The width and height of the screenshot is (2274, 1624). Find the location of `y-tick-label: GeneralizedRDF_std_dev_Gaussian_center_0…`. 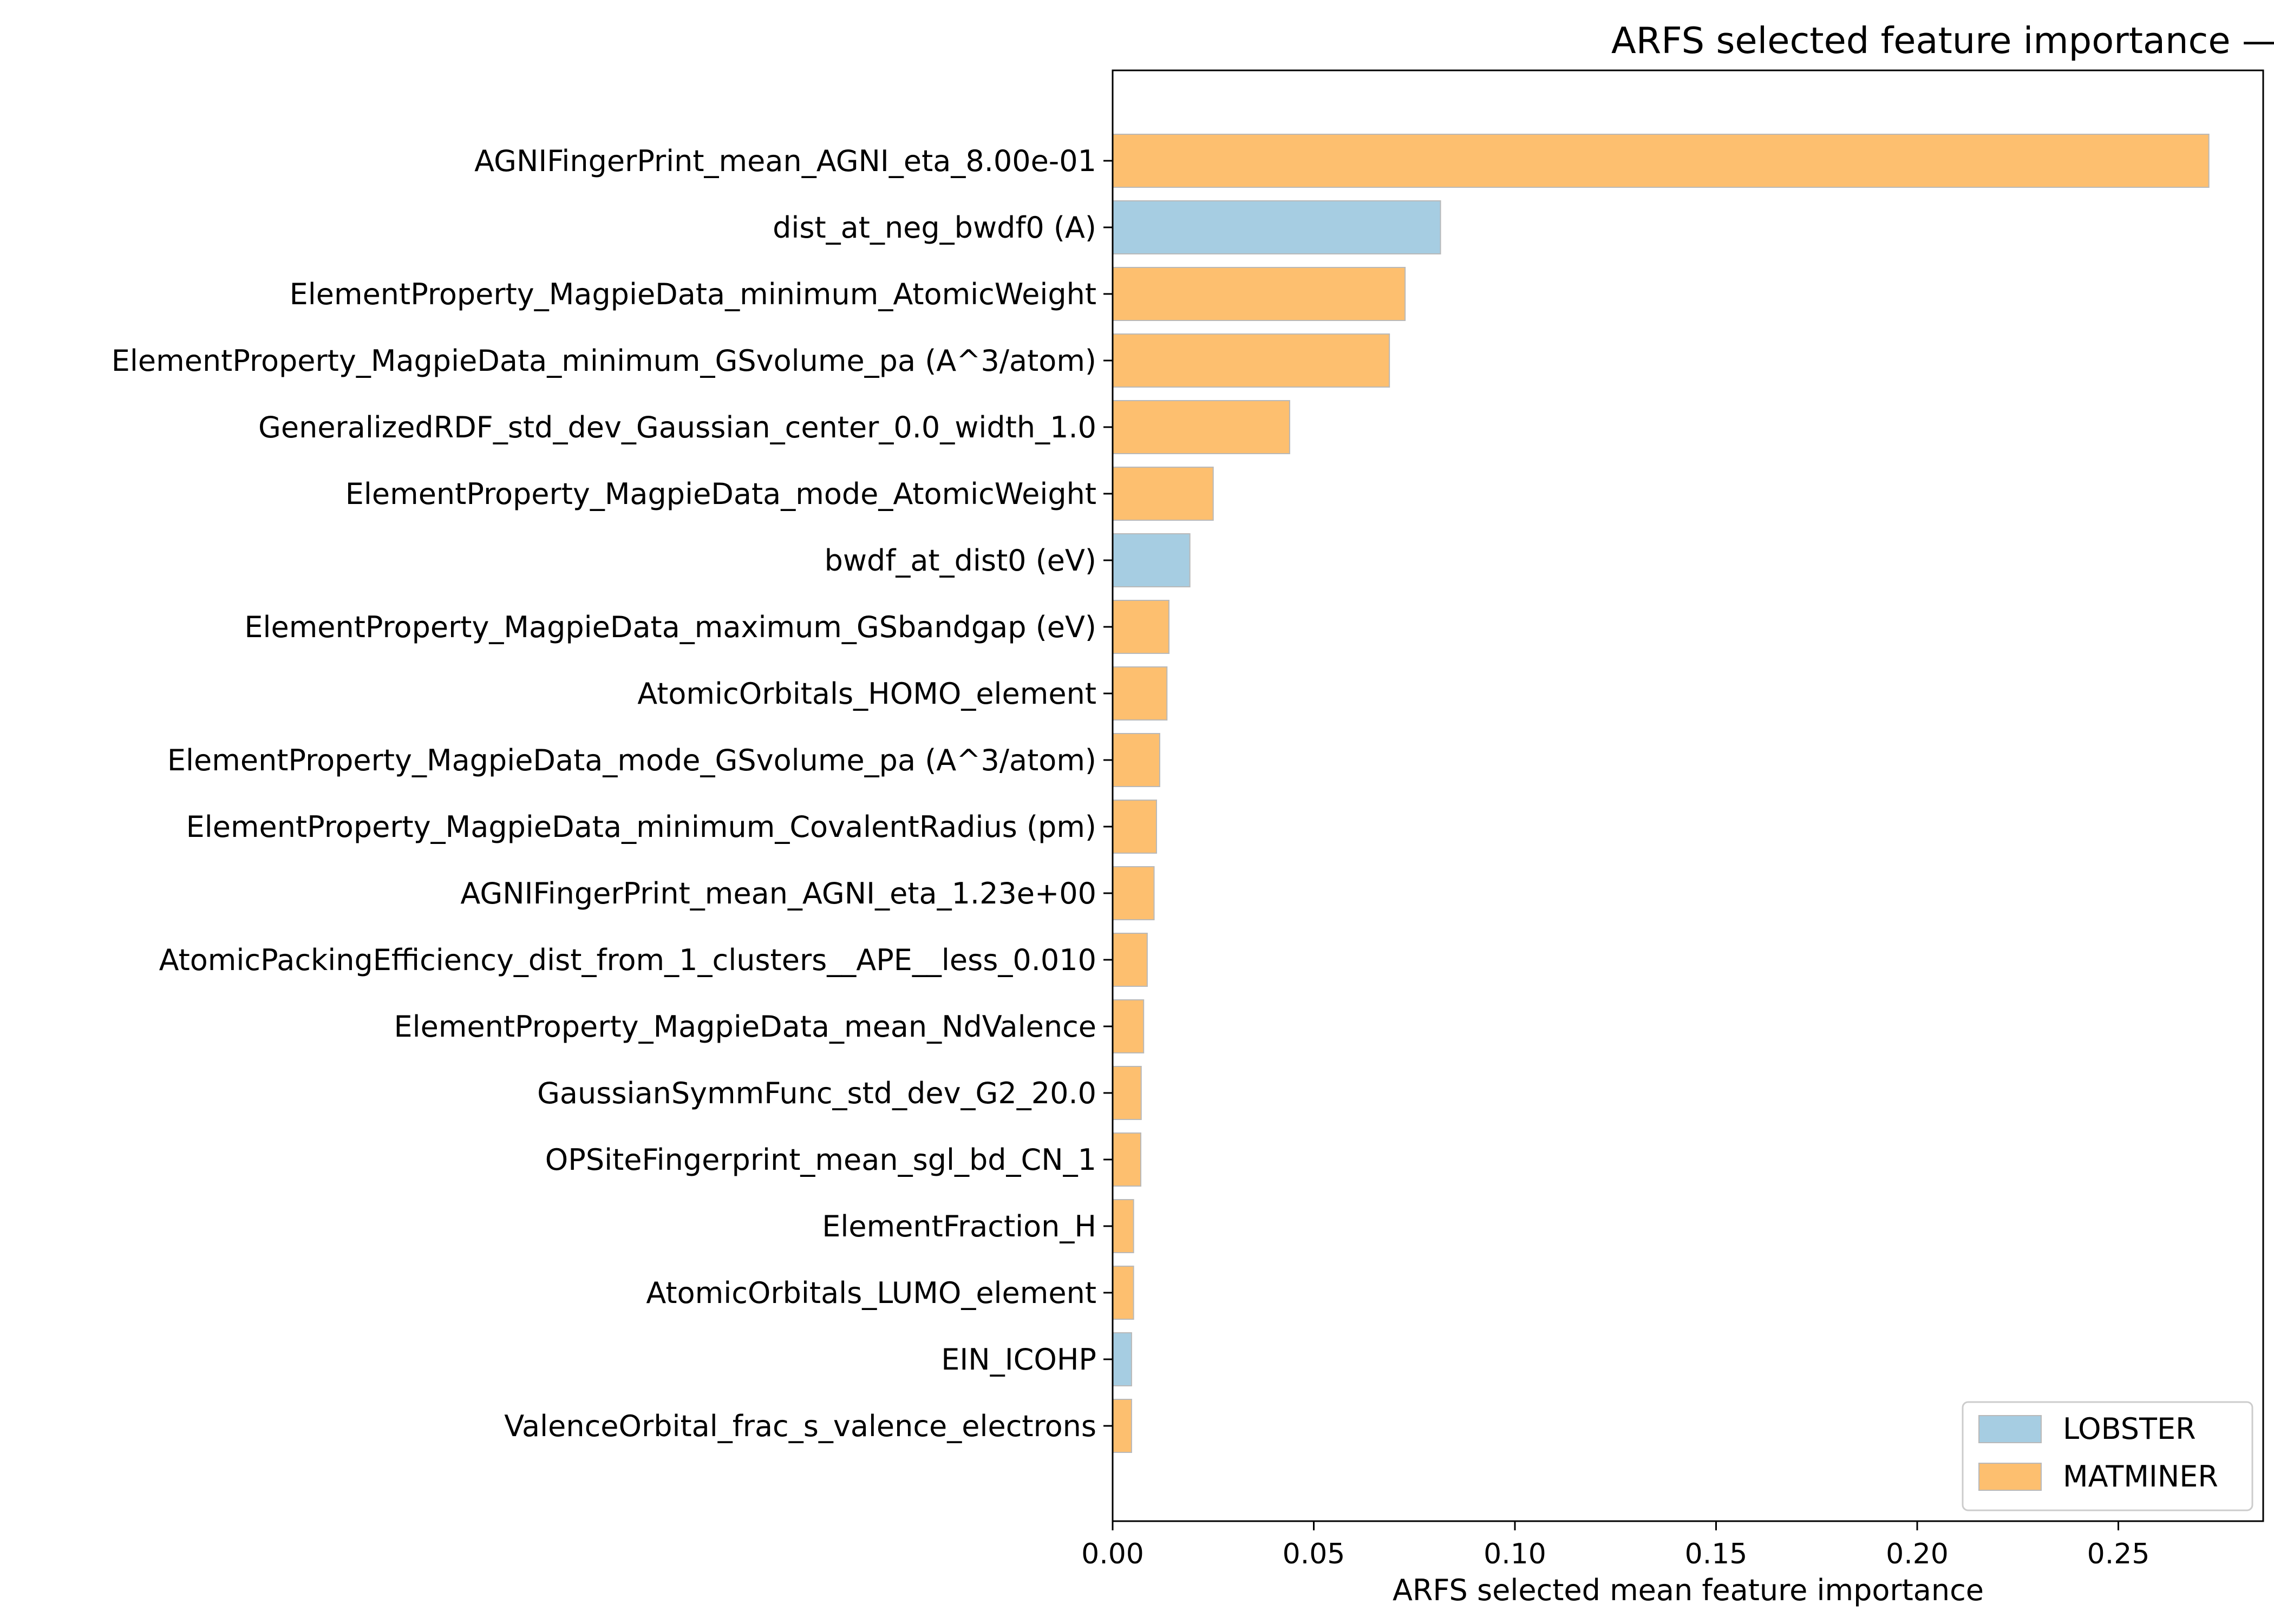

y-tick-label: GeneralizedRDF_std_dev_Gaussian_center_0… is located at coordinates (677, 427).